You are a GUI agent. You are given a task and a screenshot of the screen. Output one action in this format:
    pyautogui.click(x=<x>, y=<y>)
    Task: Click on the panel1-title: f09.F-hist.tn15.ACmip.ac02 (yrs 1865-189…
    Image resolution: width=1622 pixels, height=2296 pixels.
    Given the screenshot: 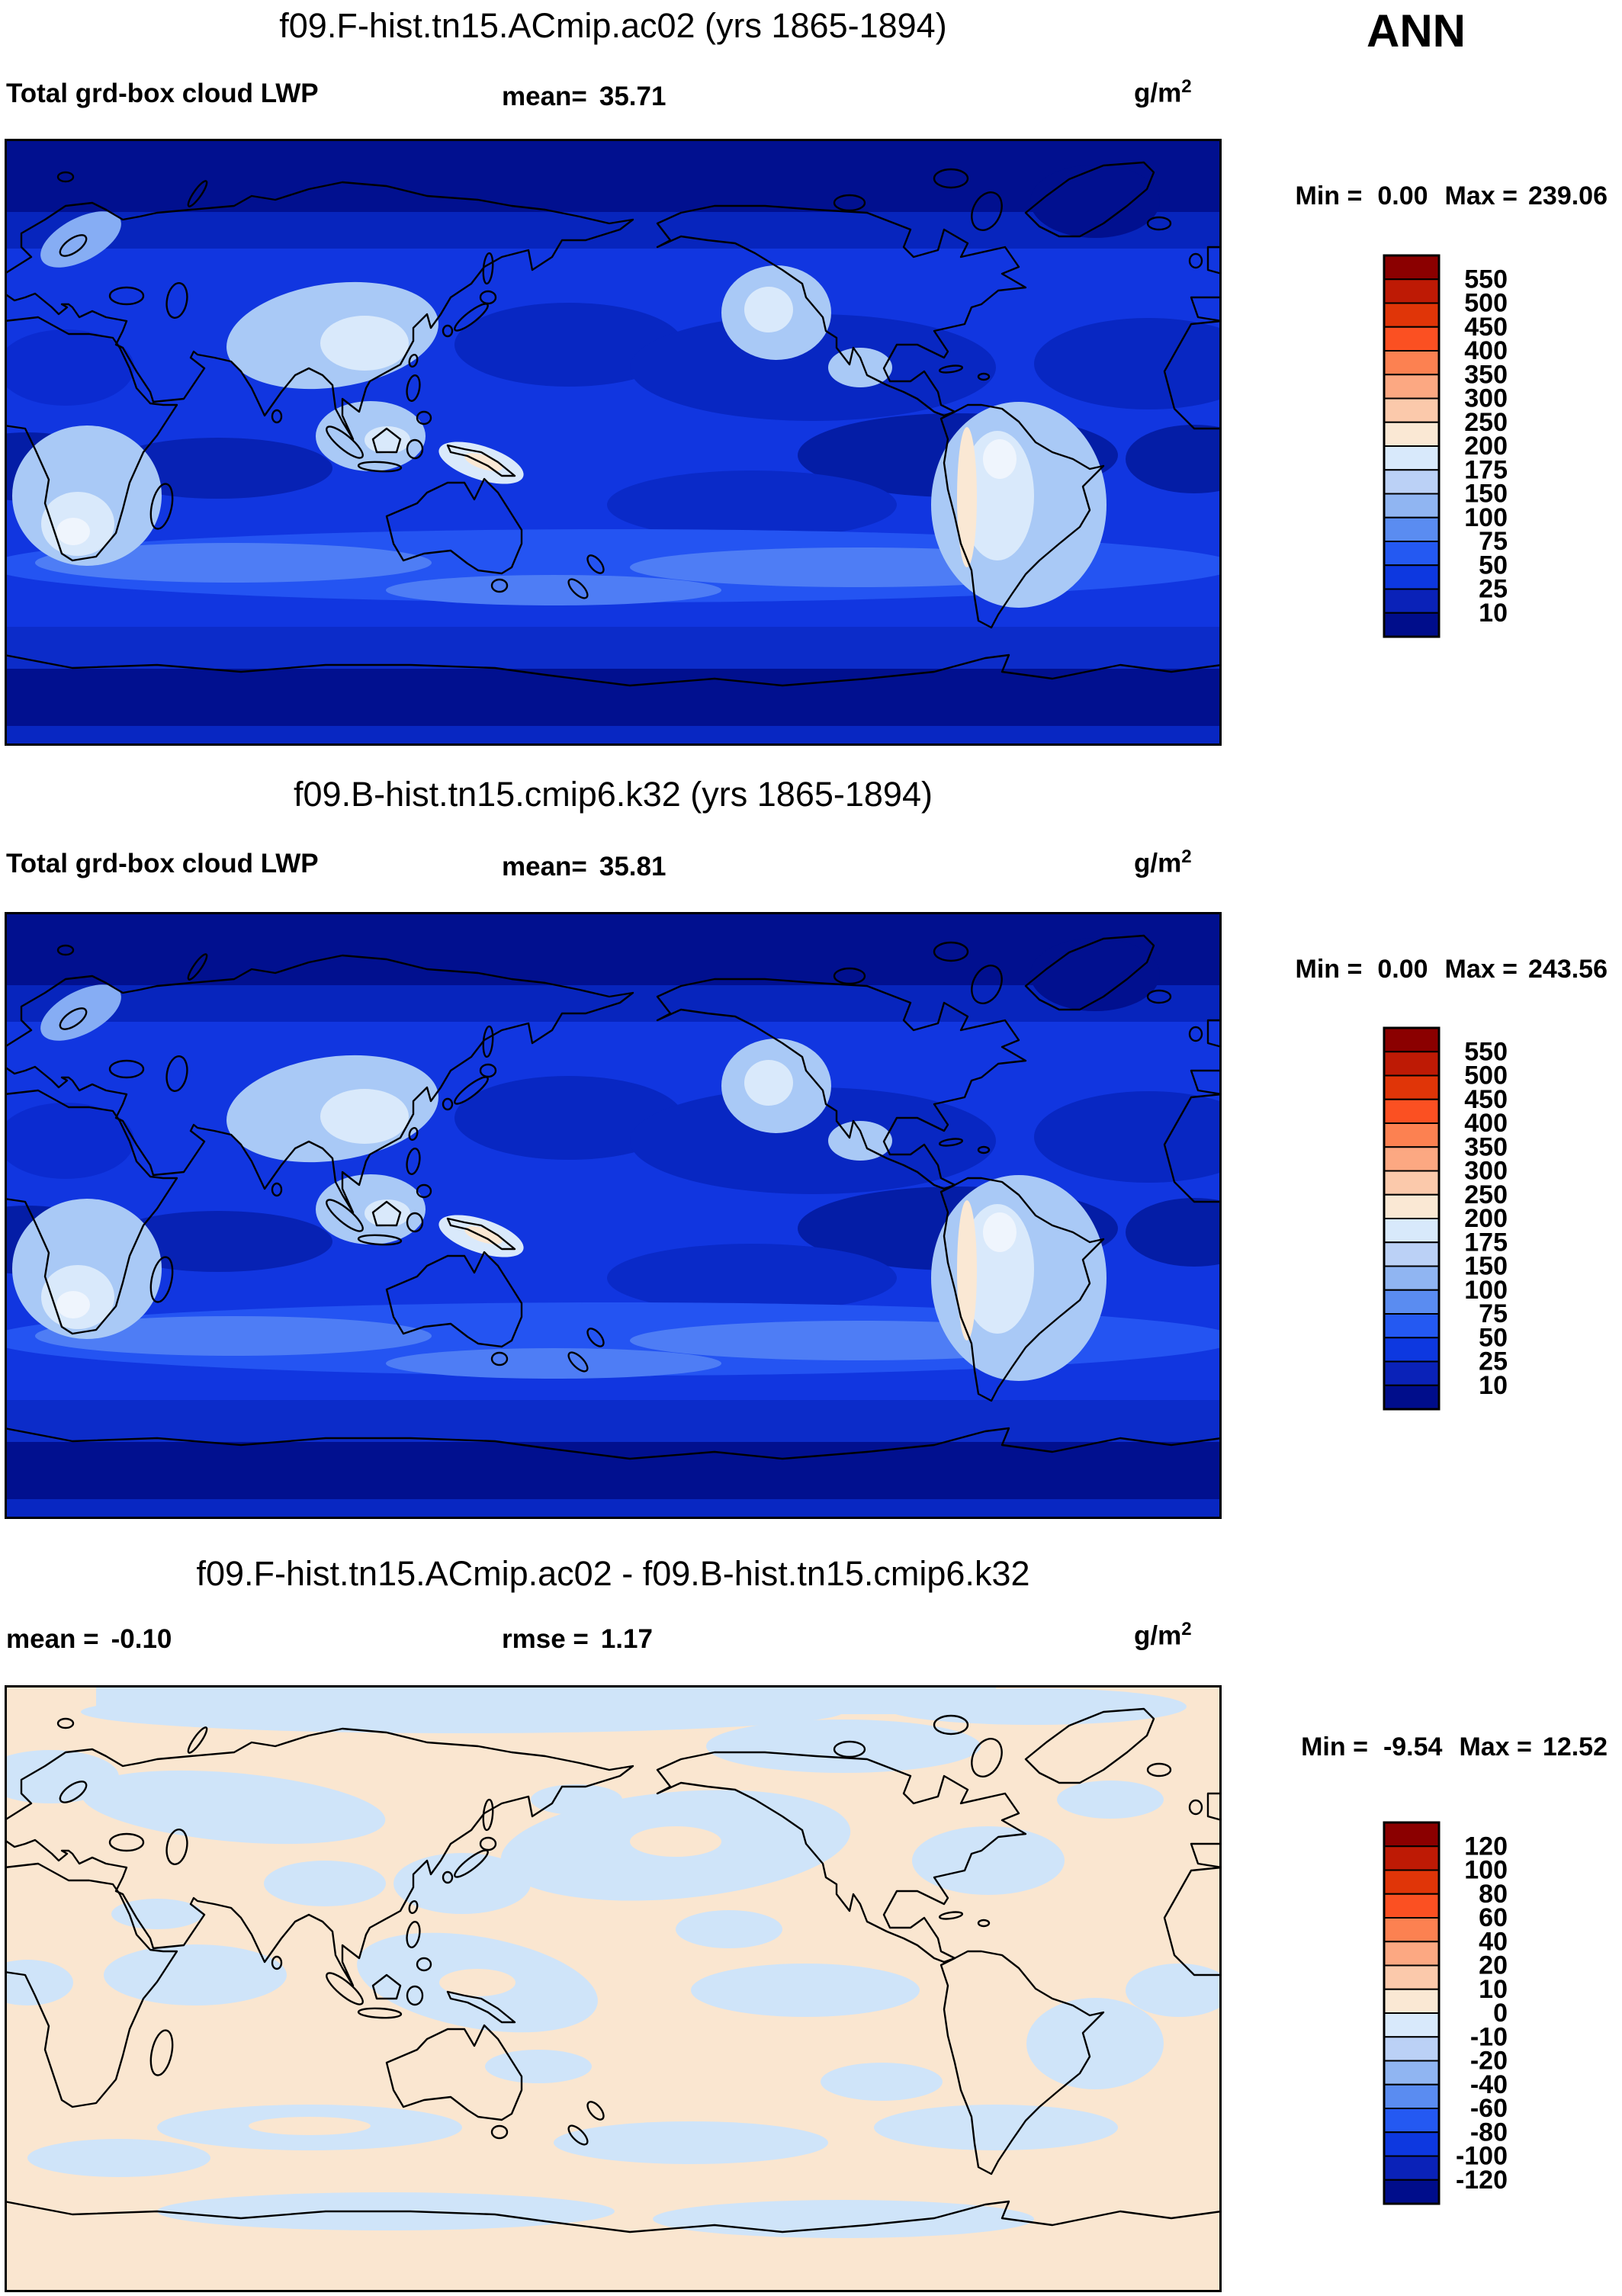 What is the action you would take?
    pyautogui.click(x=613, y=25)
    